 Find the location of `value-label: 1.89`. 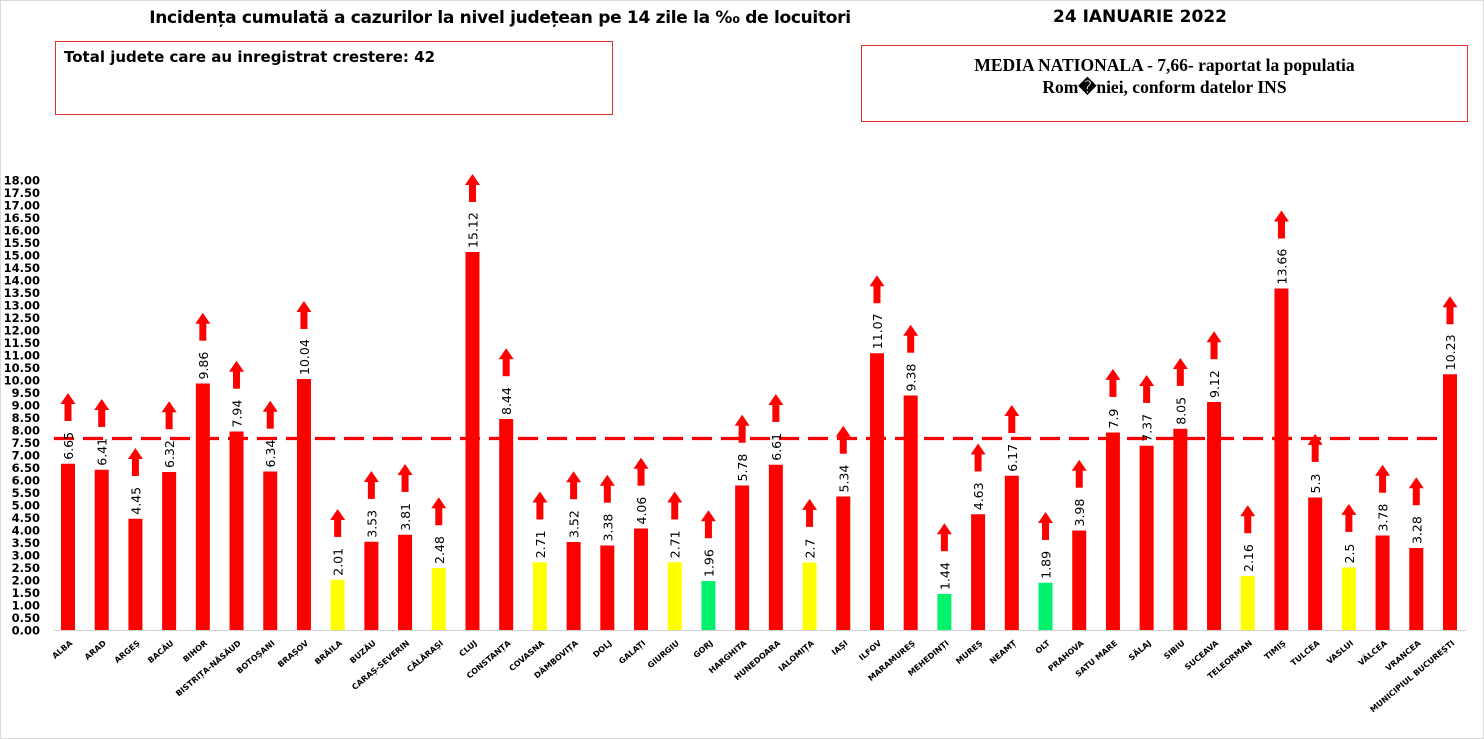

value-label: 1.89 is located at coordinates (1046, 565).